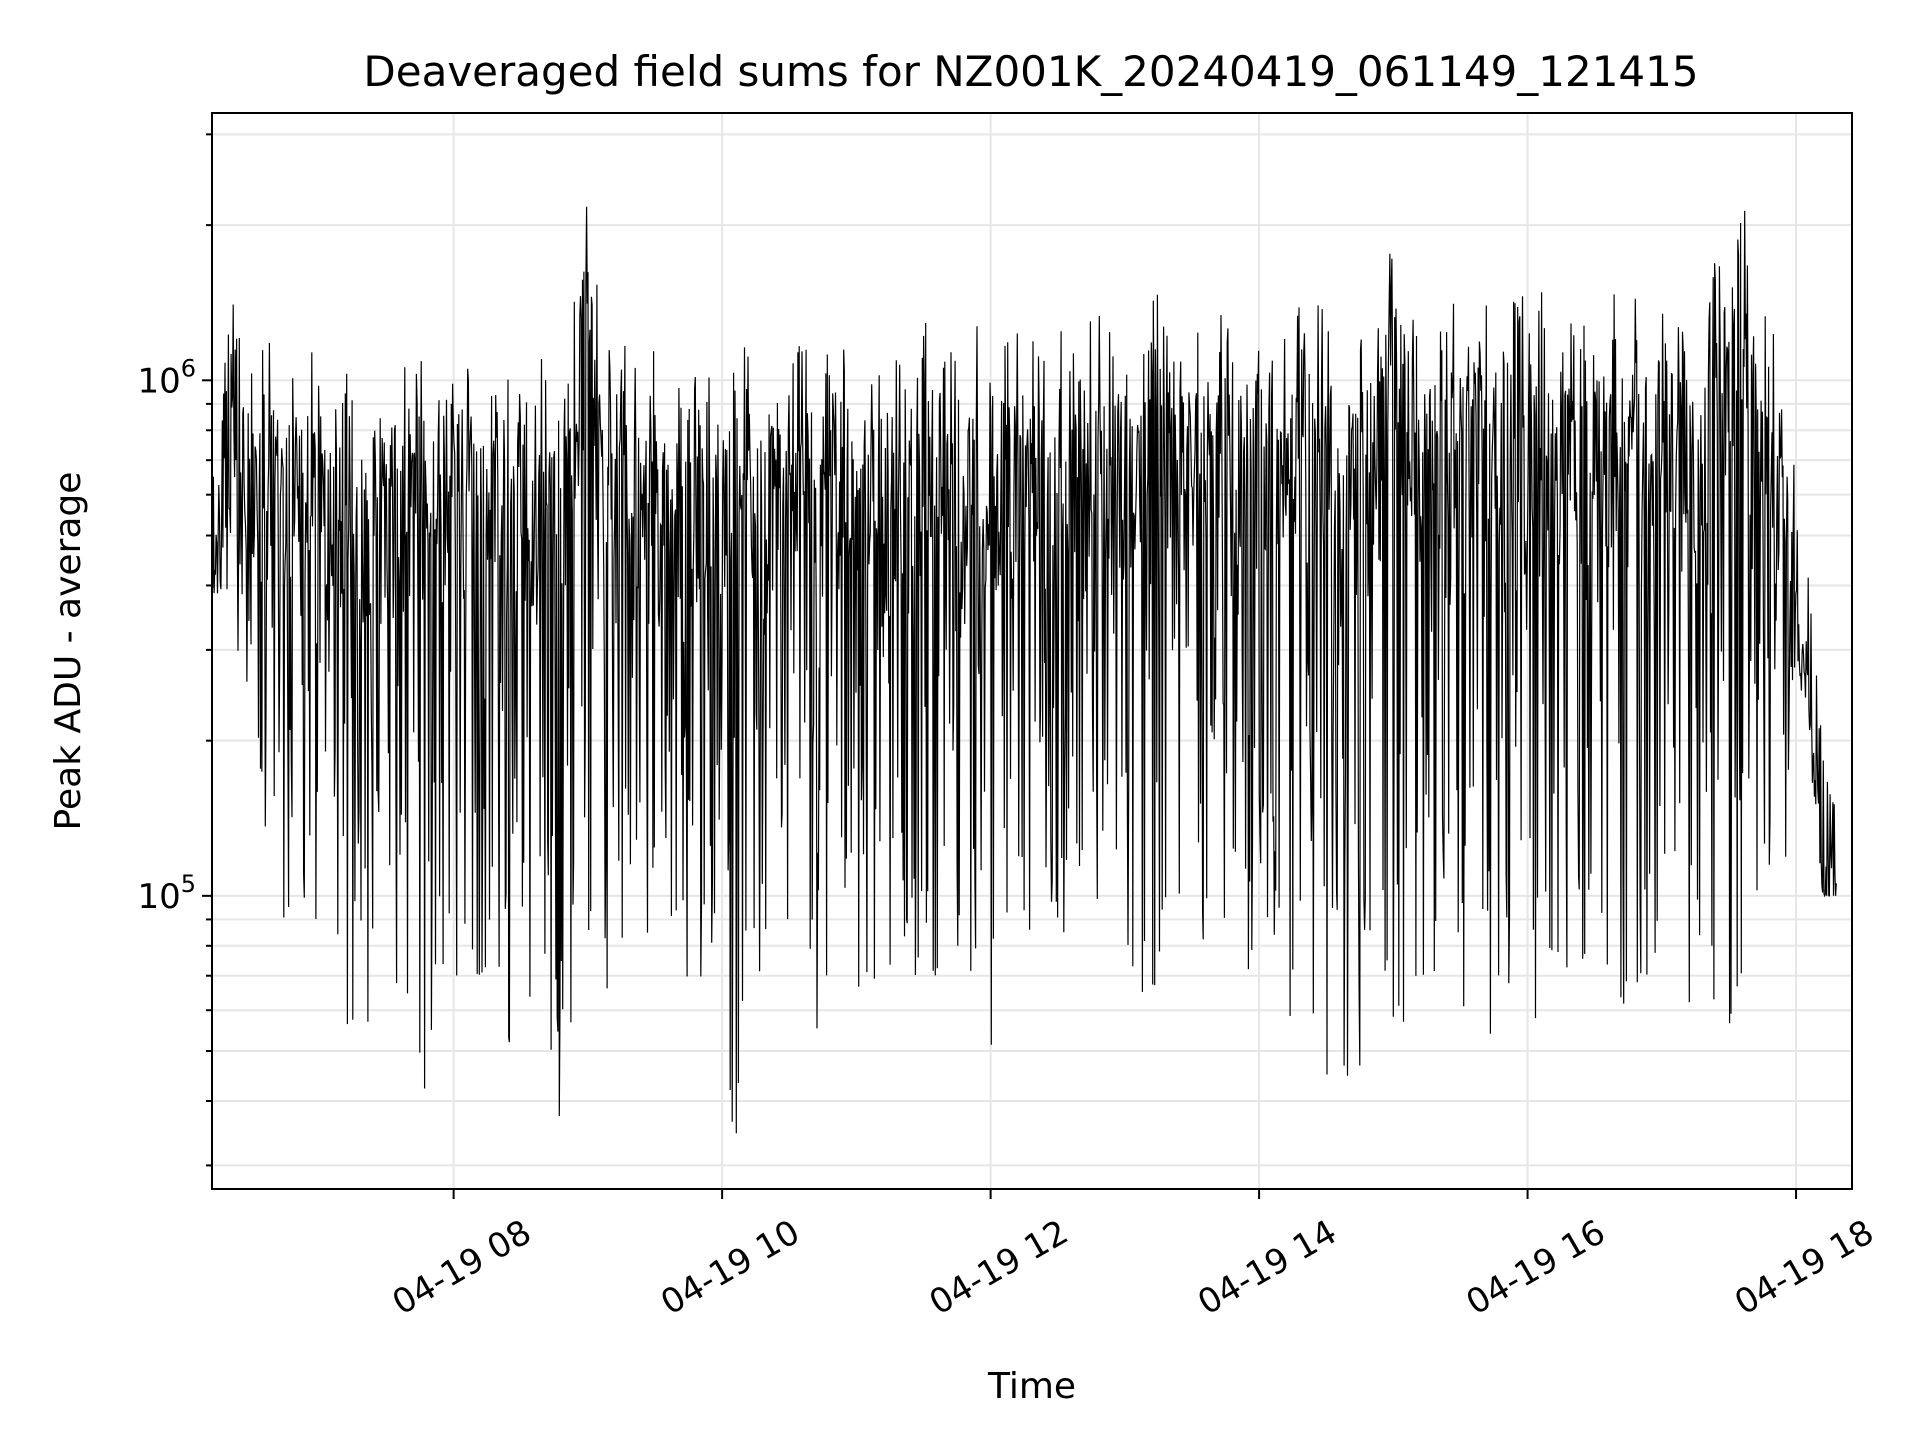 The height and width of the screenshot is (1444, 1920). Describe the element at coordinates (174, 650) in the screenshot. I see `y-axis-ticks: 10⁵ 10⁶` at that location.